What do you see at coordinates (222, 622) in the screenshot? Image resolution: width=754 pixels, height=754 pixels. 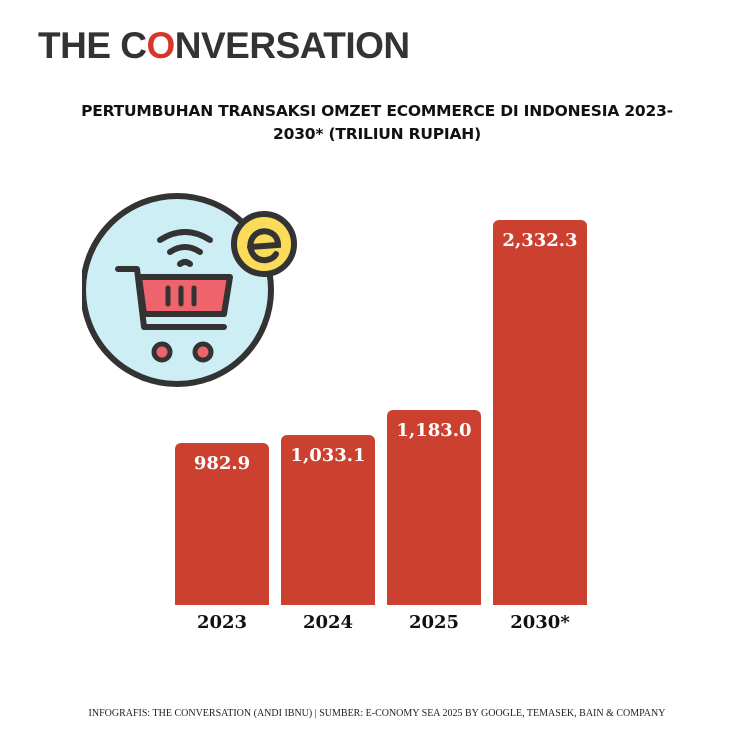 I see `x-label-2023: 2023` at bounding box center [222, 622].